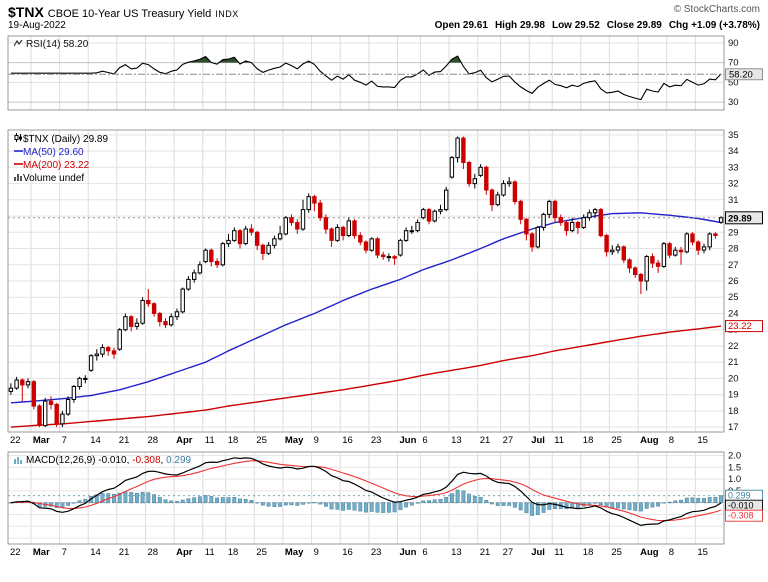 The image size is (768, 582). What do you see at coordinates (61, 139) in the screenshot?
I see `legend-tnx: $TNX (Daily) 29.89` at bounding box center [61, 139].